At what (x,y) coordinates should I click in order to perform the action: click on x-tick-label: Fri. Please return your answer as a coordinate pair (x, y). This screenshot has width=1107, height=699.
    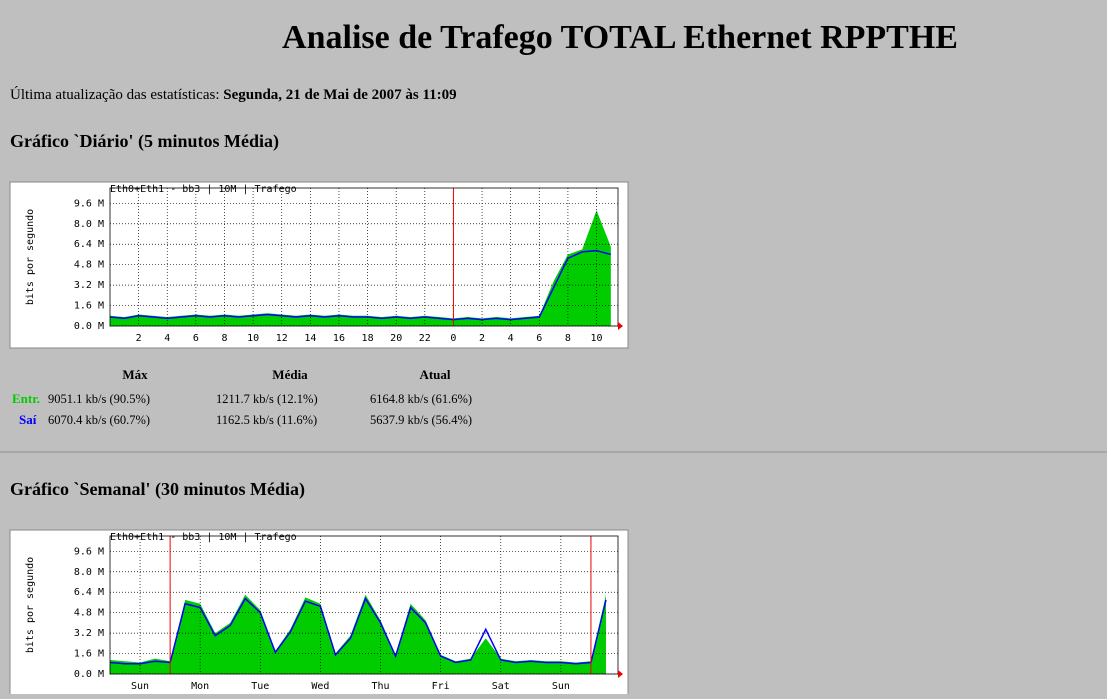
    Looking at the image, I should click on (441, 686).